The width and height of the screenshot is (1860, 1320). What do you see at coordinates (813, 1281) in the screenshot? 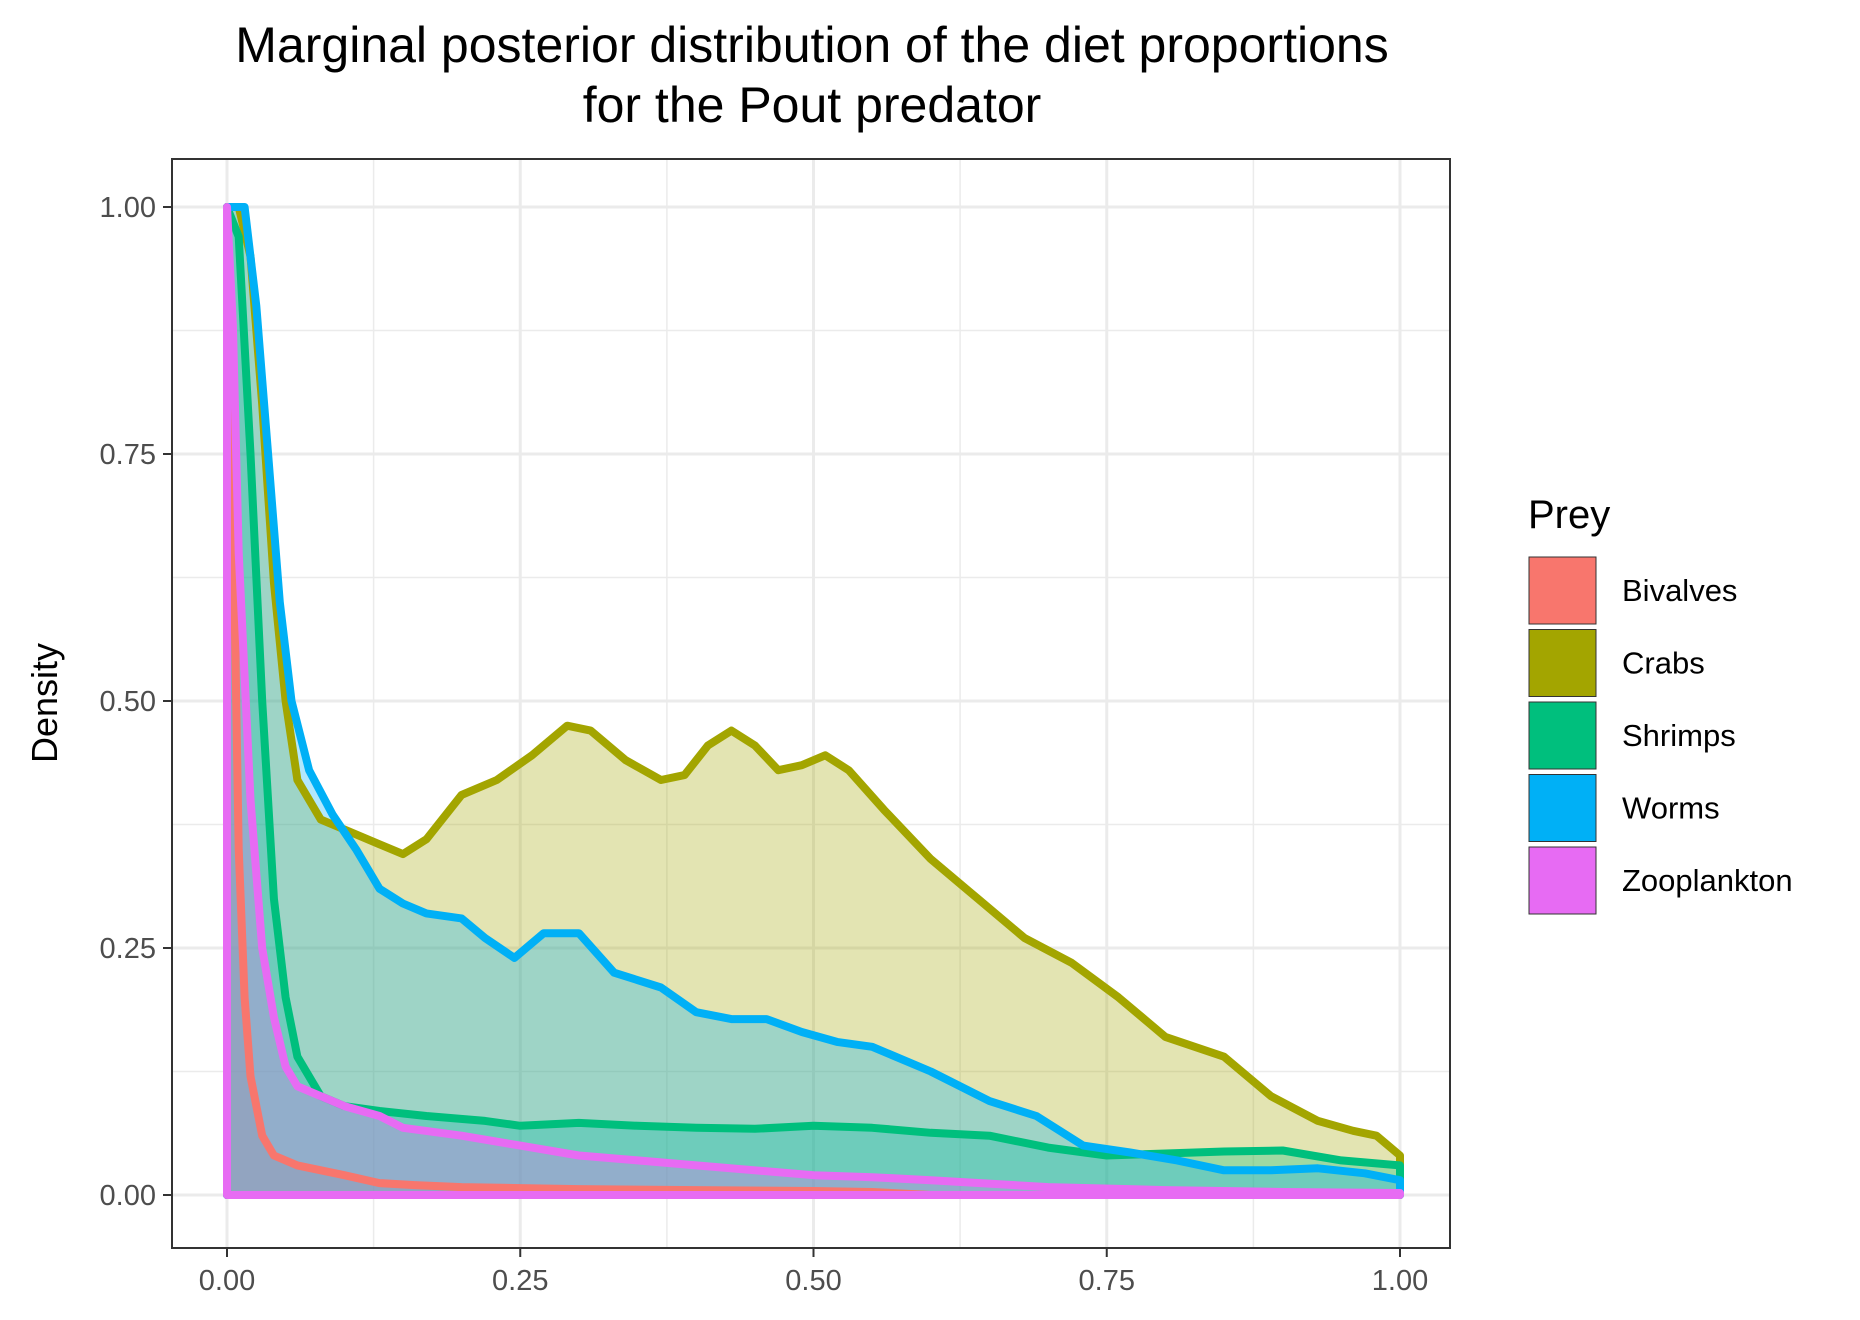
I see `x-tick-label: 0.50` at bounding box center [813, 1281].